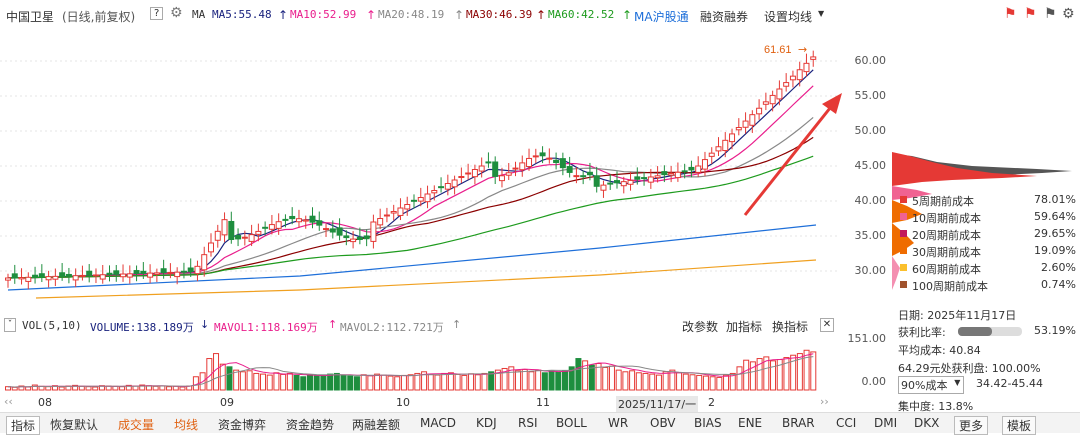 The image size is (1080, 435). Describe the element at coordinates (310, 425) in the screenshot. I see `indicator-tab: 资金趋势` at that location.